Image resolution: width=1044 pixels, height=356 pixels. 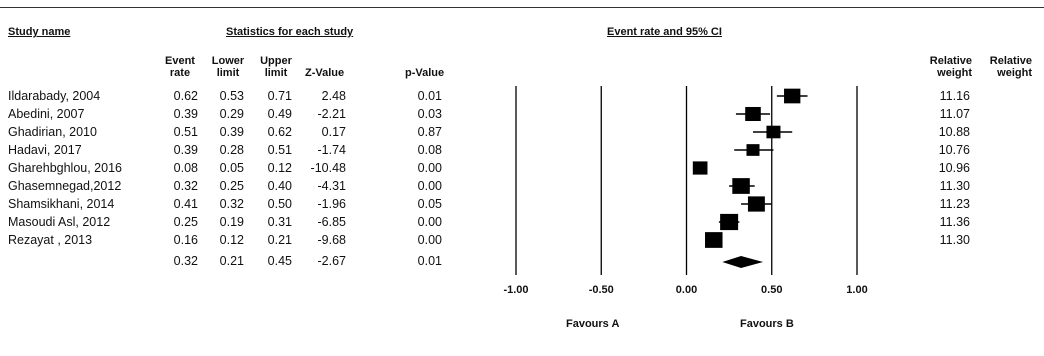 I want to click on summary-diamond, so click(x=742, y=262).